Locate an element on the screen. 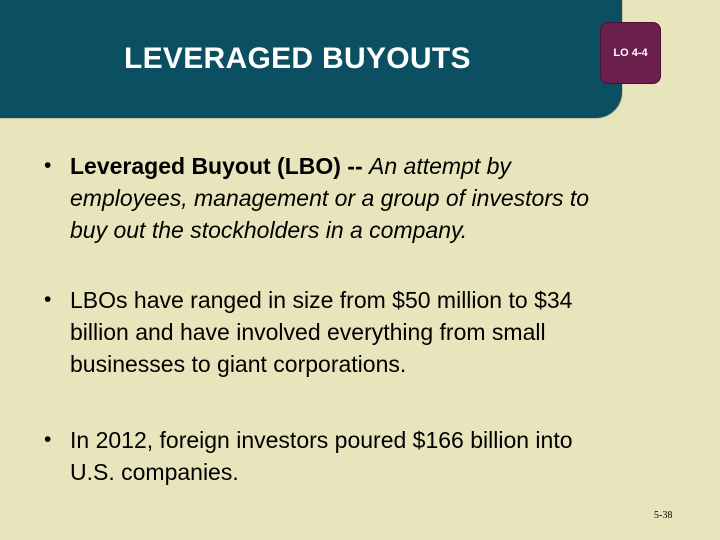 Image resolution: width=720 pixels, height=540 pixels. term-label: Leveraged Buyout (LBO) -- is located at coordinates (216, 166).